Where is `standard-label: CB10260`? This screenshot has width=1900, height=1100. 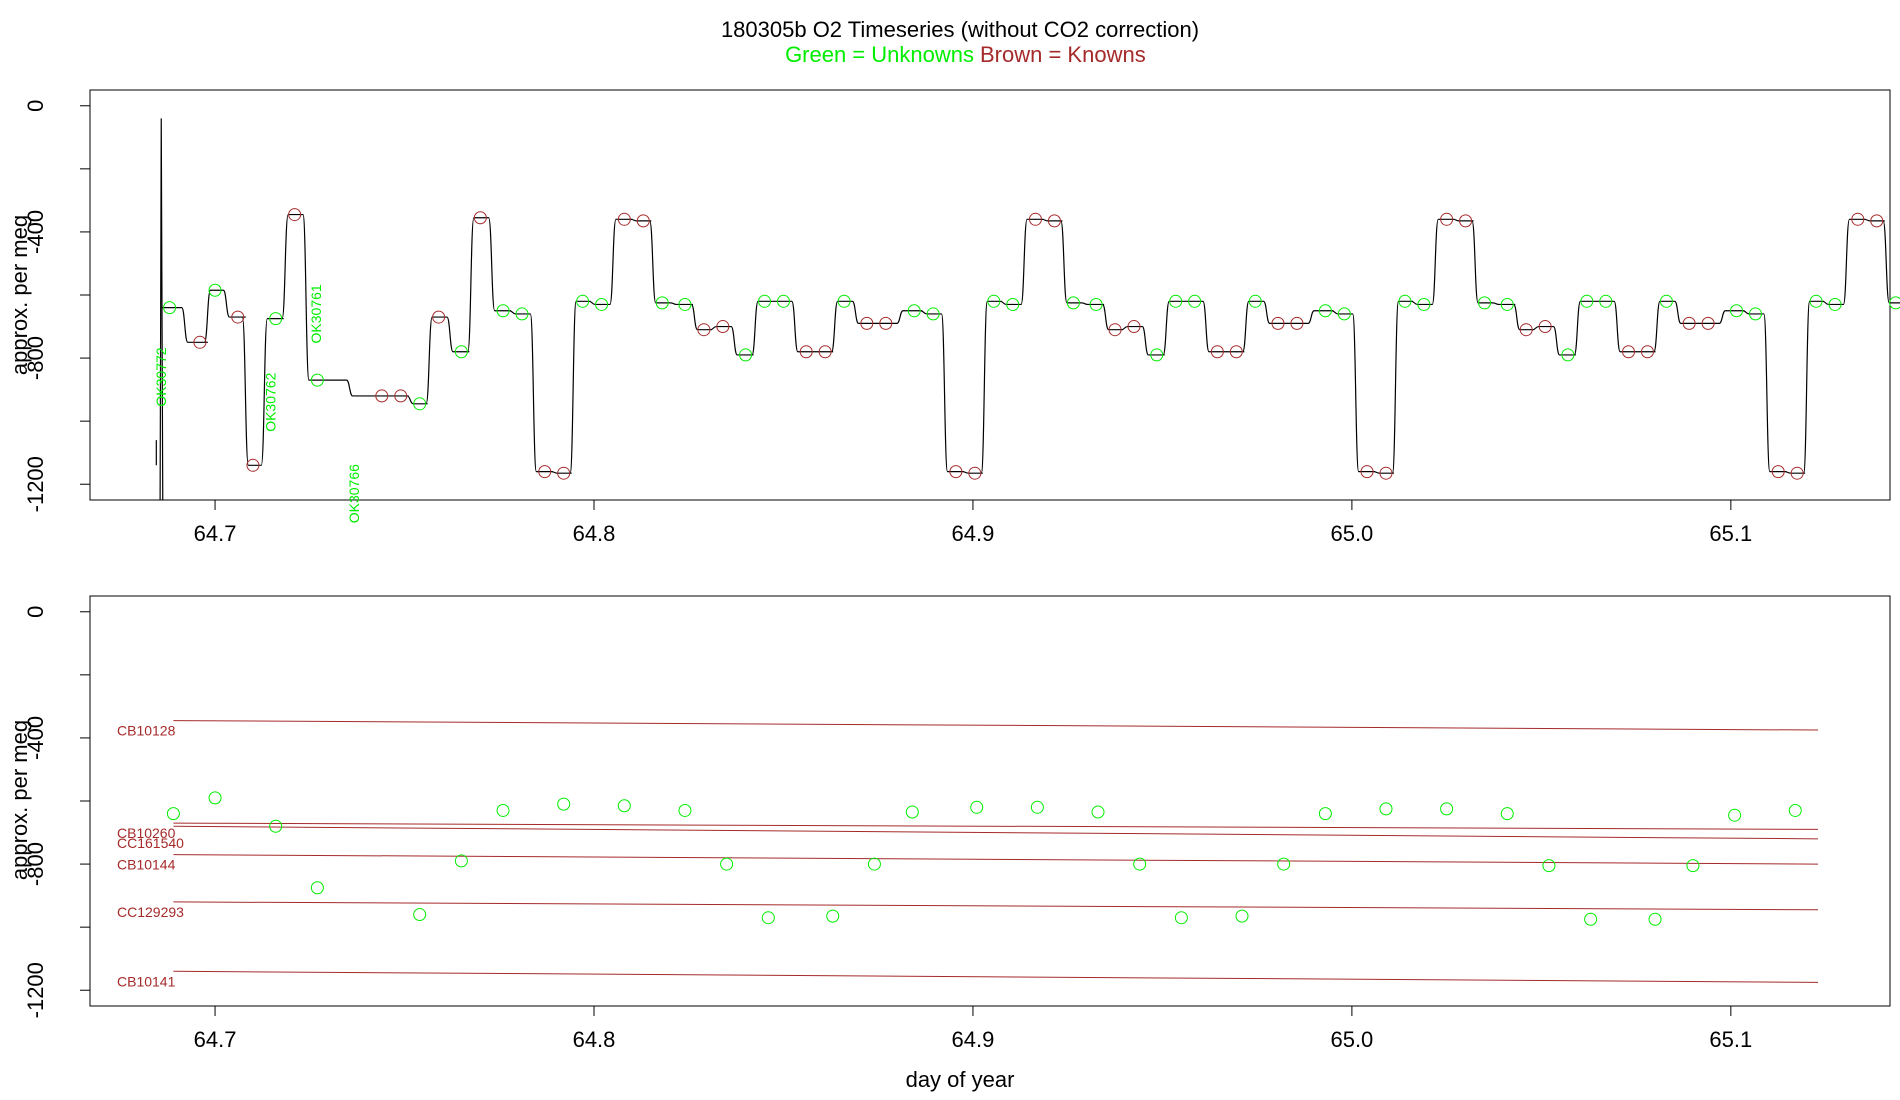 standard-label: CB10260 is located at coordinates (146, 833).